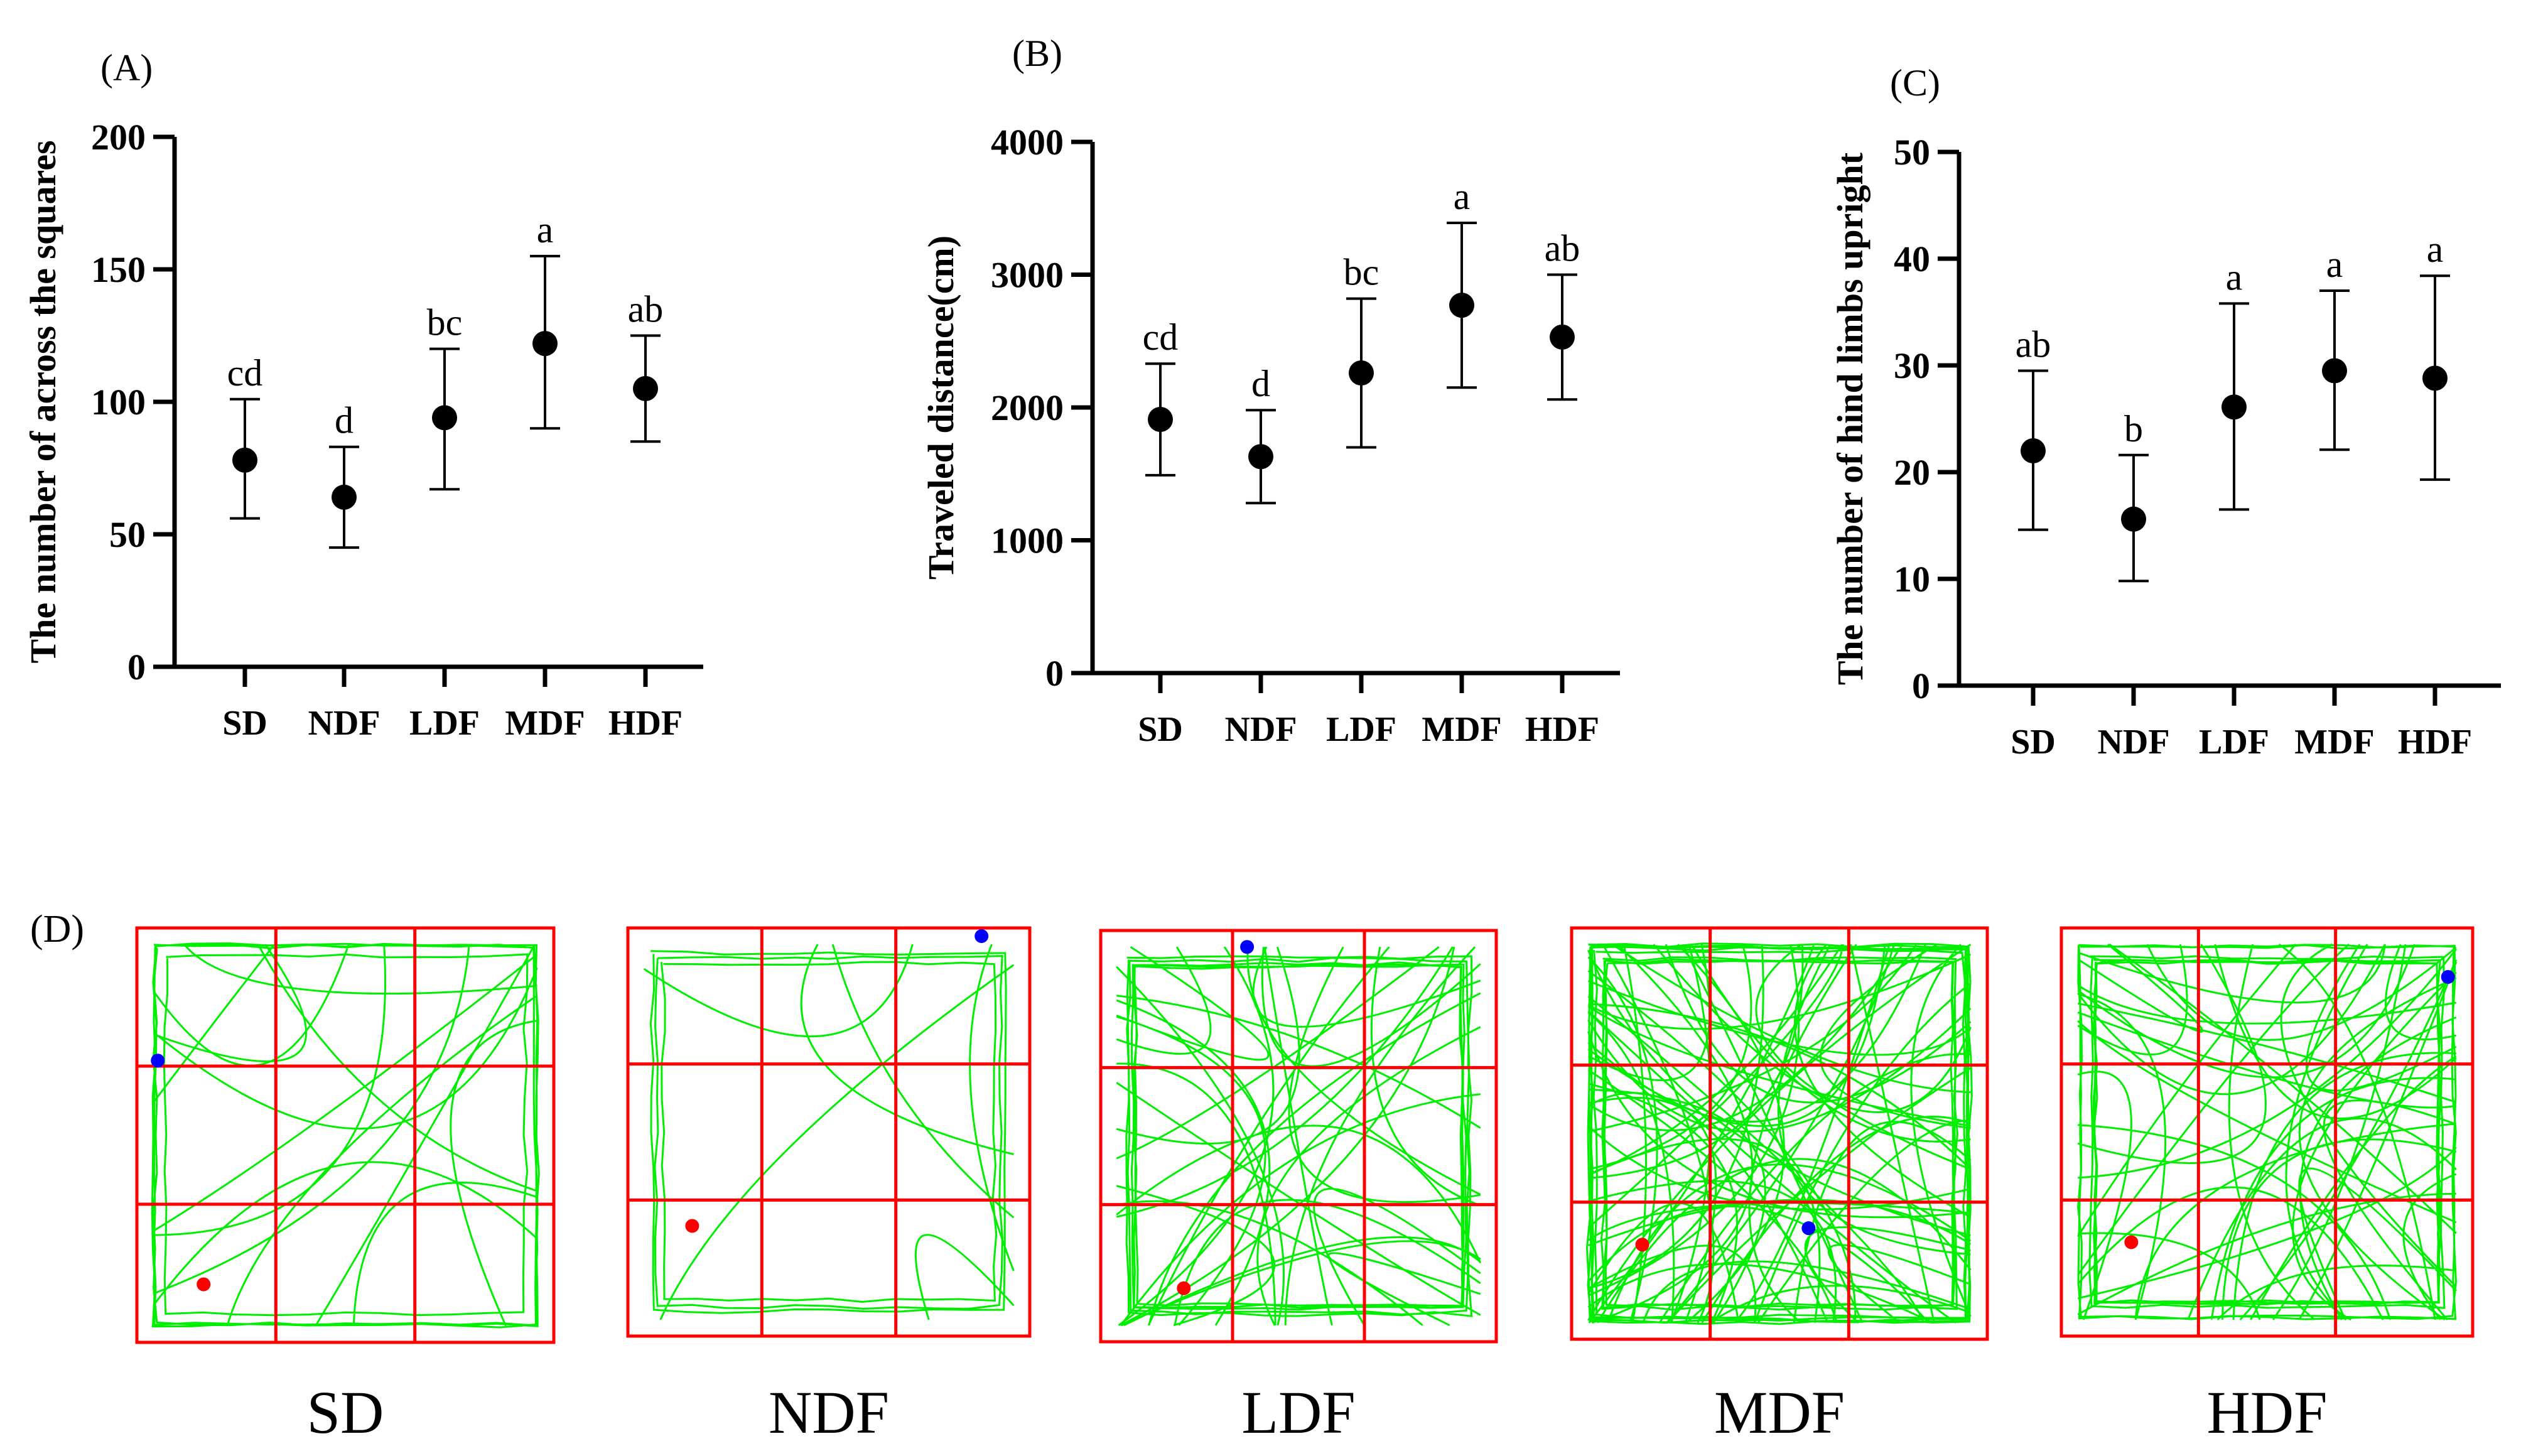  I want to click on track-label: HDF, so click(2267, 1412).